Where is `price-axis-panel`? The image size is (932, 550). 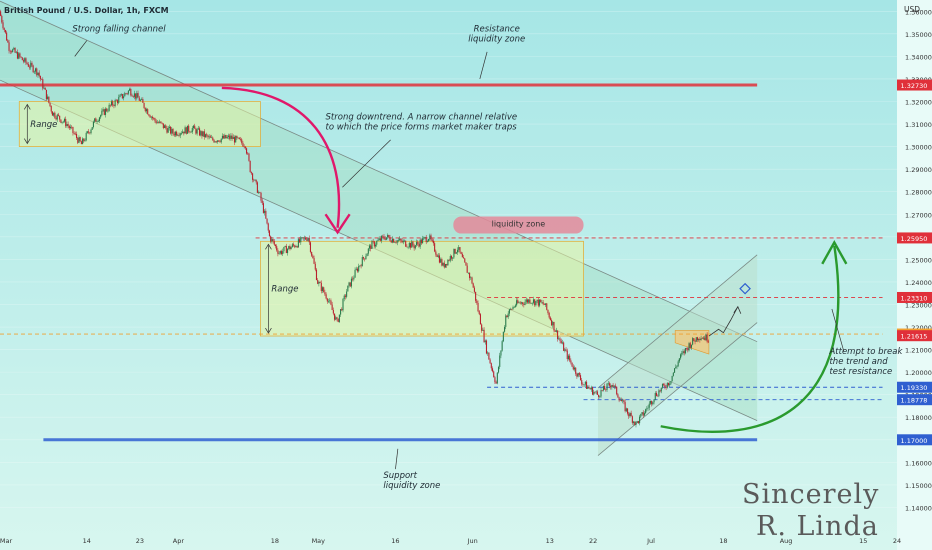 price-axis-panel is located at coordinates (914, 275).